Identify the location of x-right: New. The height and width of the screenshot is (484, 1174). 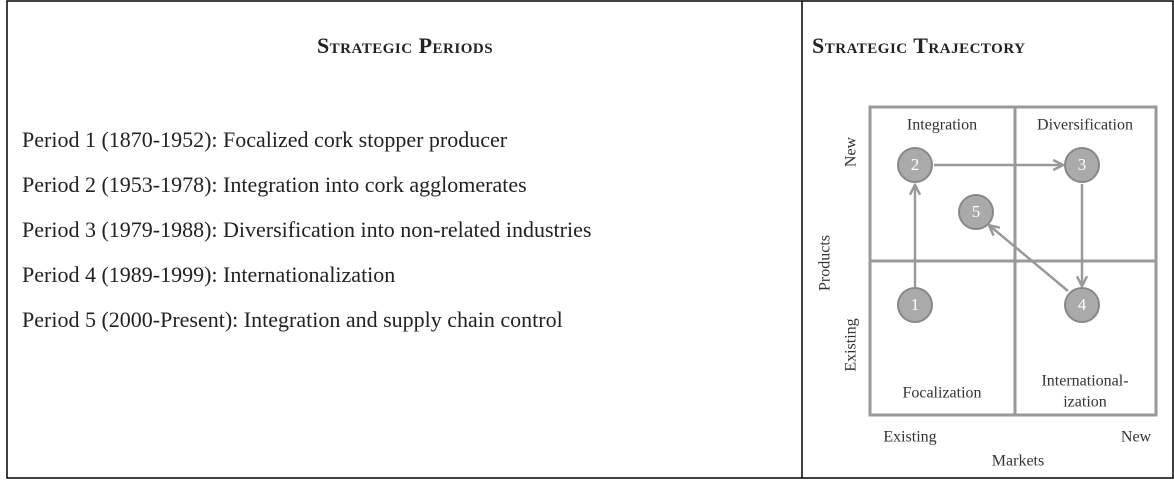
(1136, 437).